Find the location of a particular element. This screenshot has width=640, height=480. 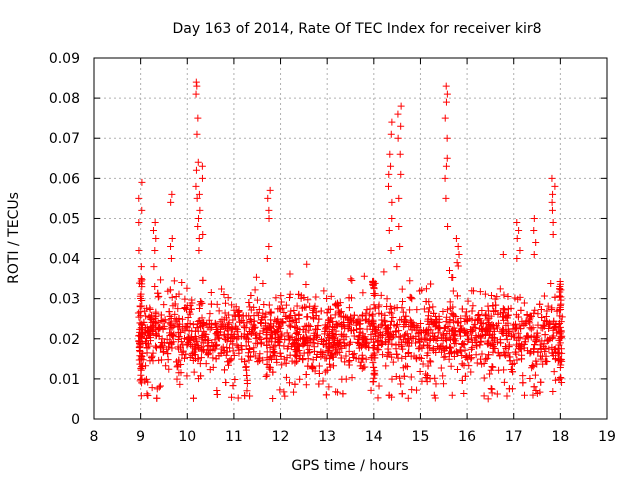

x-tick-label: 13 is located at coordinates (327, 437).